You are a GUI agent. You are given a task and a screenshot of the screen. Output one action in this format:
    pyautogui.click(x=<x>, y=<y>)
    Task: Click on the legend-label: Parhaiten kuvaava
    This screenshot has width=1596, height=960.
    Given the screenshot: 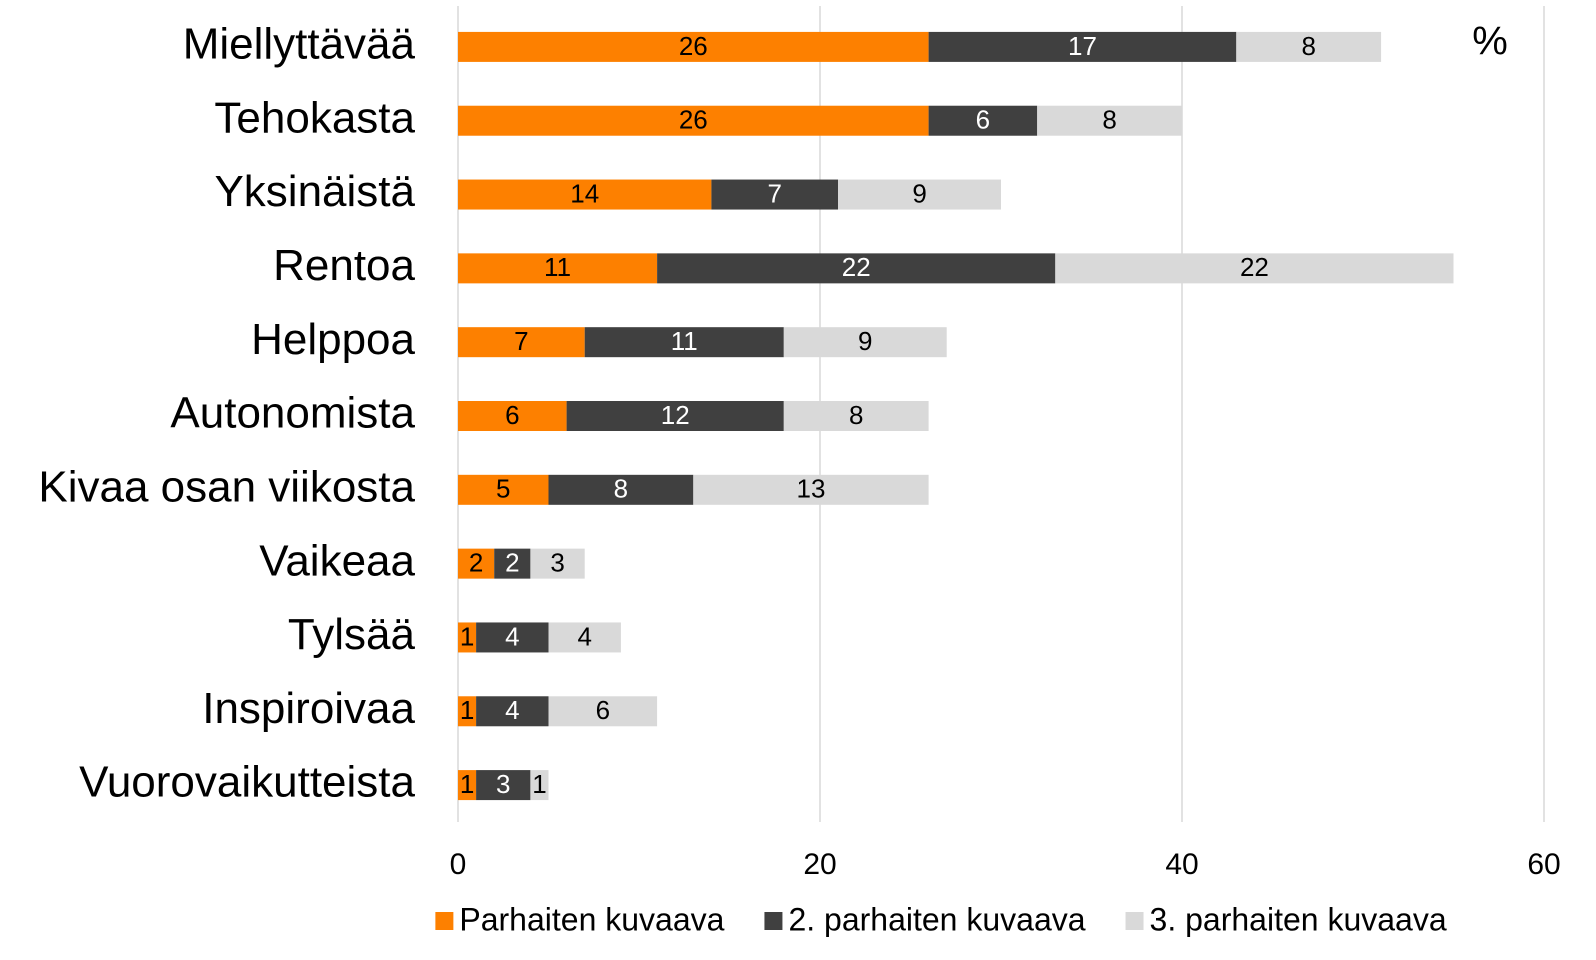 What is the action you would take?
    pyautogui.click(x=591, y=919)
    